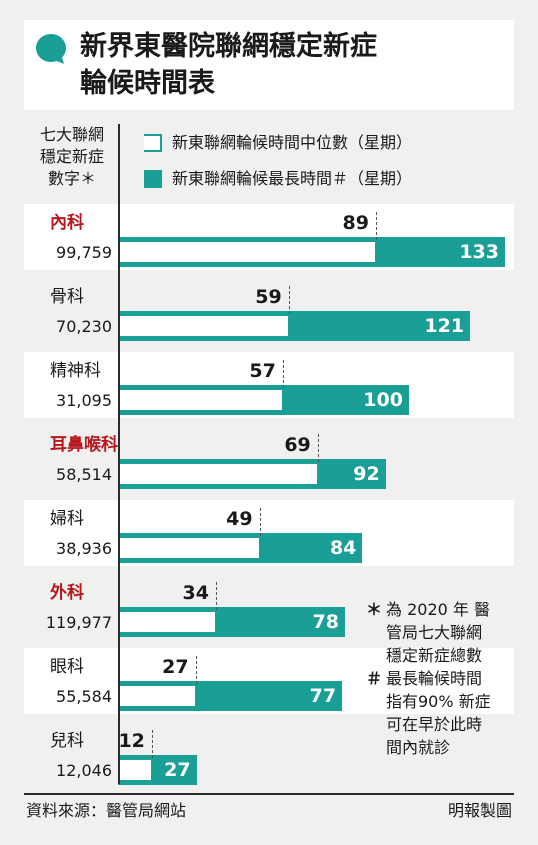 The image size is (538, 845). Describe the element at coordinates (444, 326) in the screenshot. I see `max-value-label: 121` at that location.